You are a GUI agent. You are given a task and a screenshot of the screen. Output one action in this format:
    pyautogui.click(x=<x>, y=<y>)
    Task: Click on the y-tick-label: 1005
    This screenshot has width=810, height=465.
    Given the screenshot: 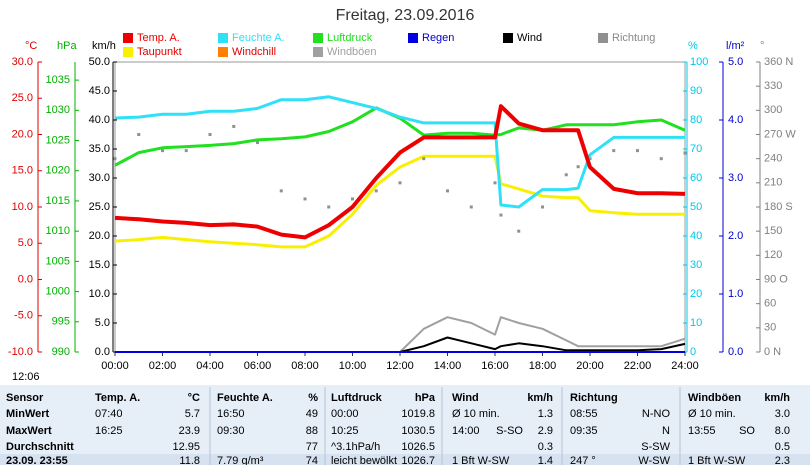 What is the action you would take?
    pyautogui.click(x=58, y=261)
    